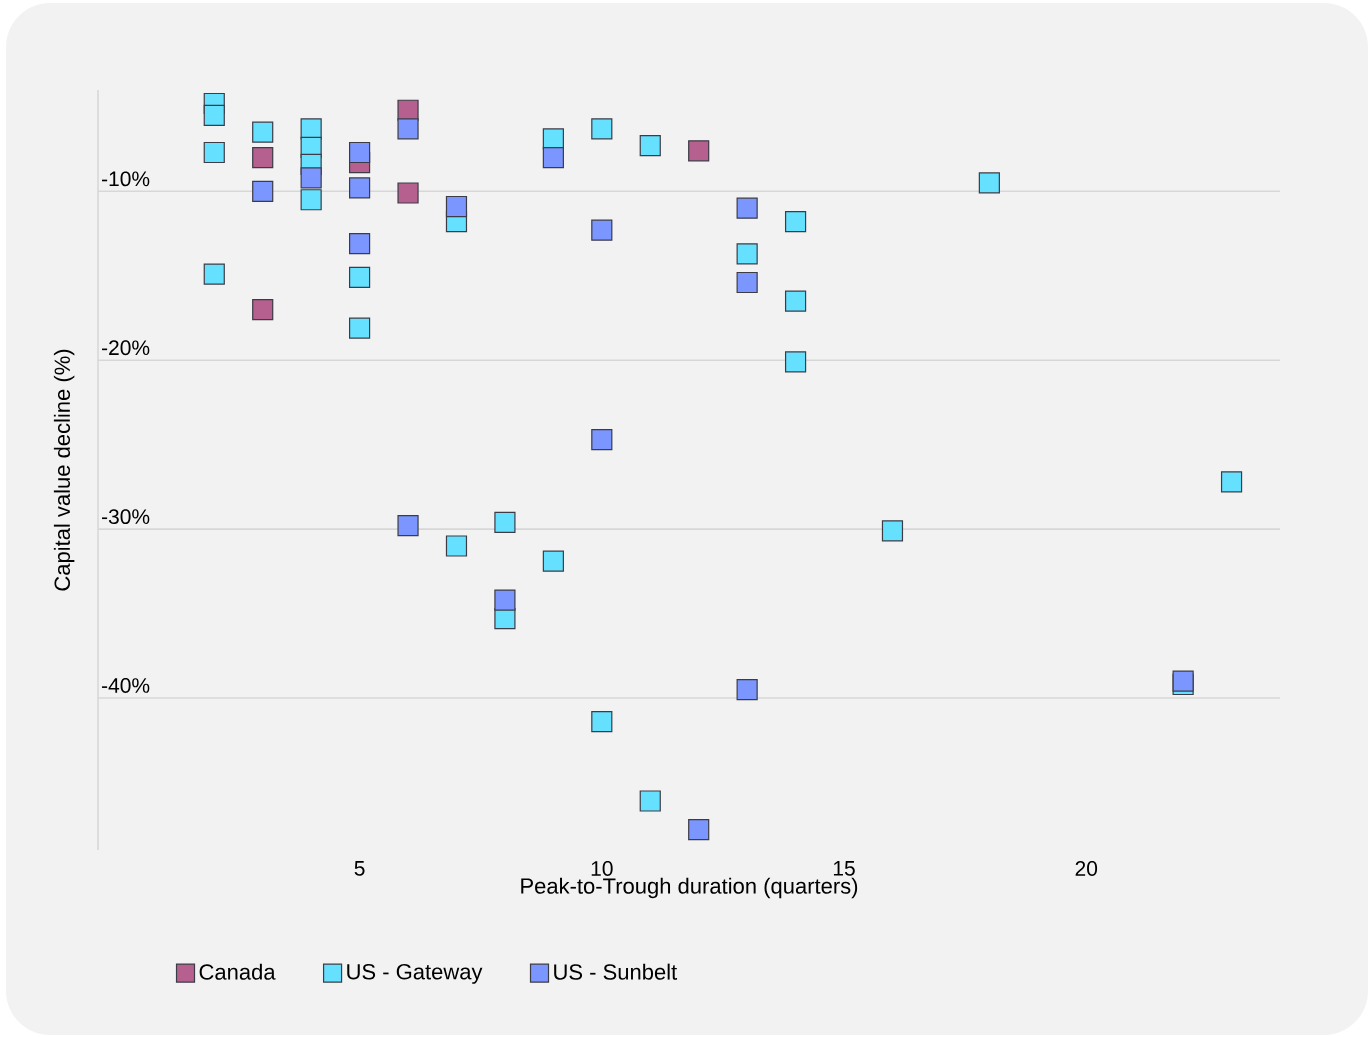 This screenshot has width=1371, height=1037. I want to click on y-tick-label: -10%, so click(126, 179).